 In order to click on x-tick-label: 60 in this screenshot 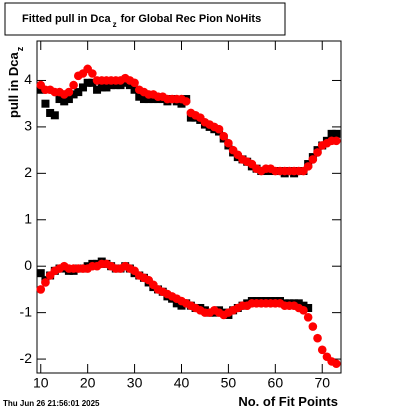, I will do `click(276, 383)`.